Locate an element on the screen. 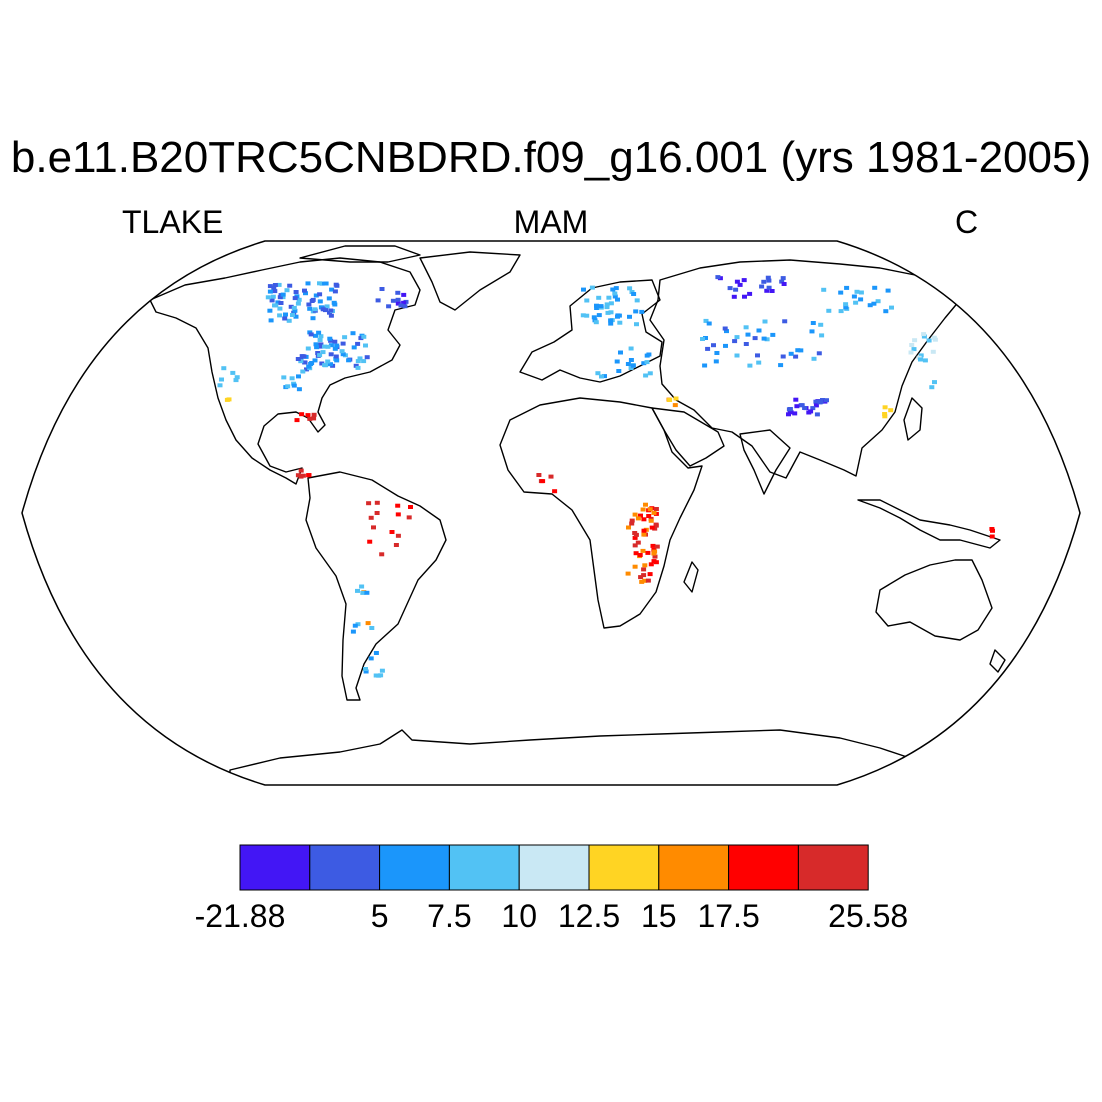 The width and height of the screenshot is (1102, 1102). north-america-outline is located at coordinates (285, 371).